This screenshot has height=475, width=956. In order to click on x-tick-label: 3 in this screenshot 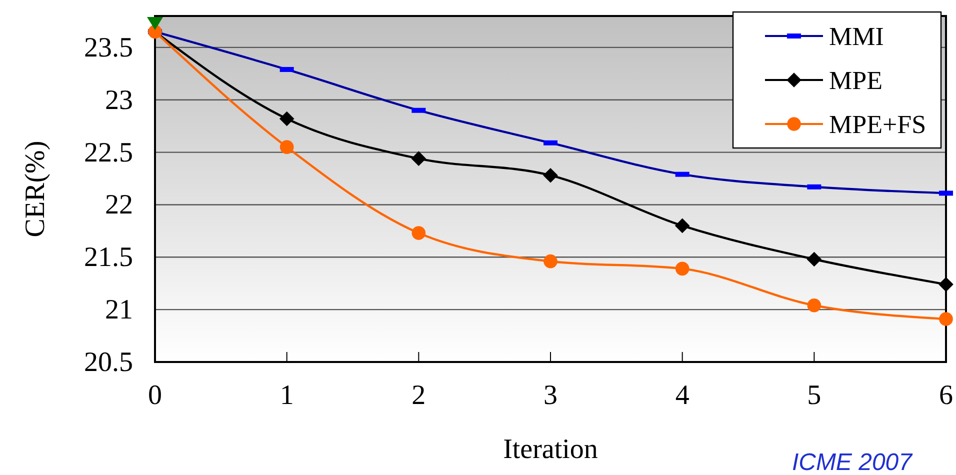, I will do `click(551, 395)`.